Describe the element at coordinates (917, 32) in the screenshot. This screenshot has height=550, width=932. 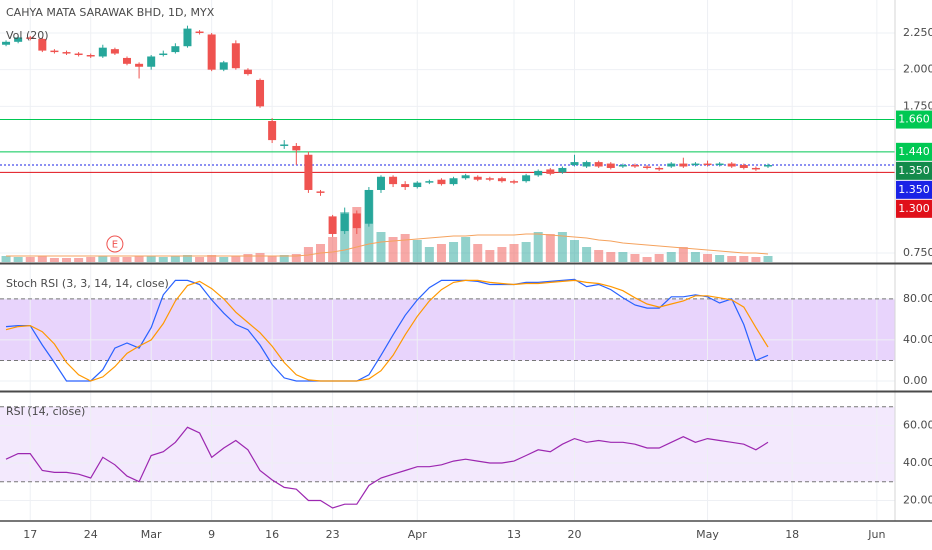
I see `y-tick-label: 2.250` at that location.